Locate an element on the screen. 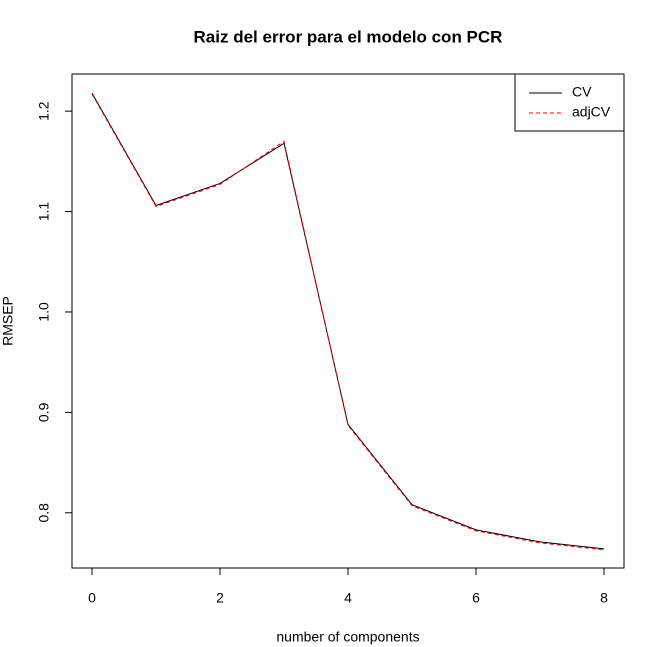 The width and height of the screenshot is (656, 647). y-tick-label: 1.1 is located at coordinates (44, 212).